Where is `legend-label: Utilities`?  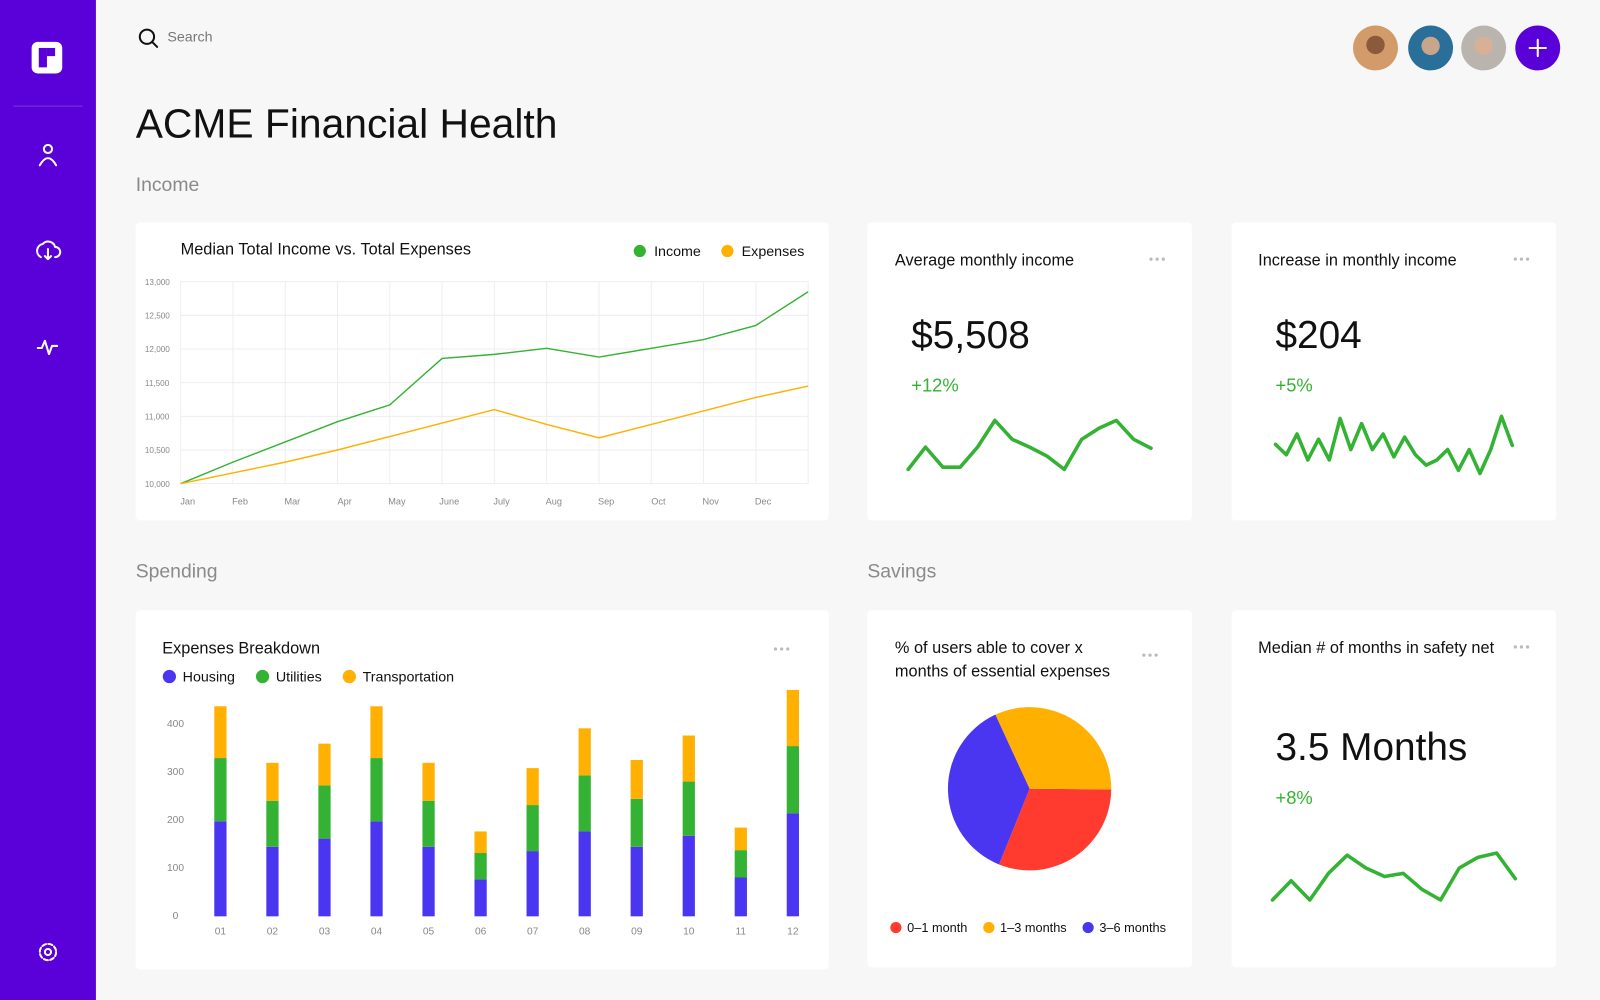
legend-label: Utilities is located at coordinates (299, 677).